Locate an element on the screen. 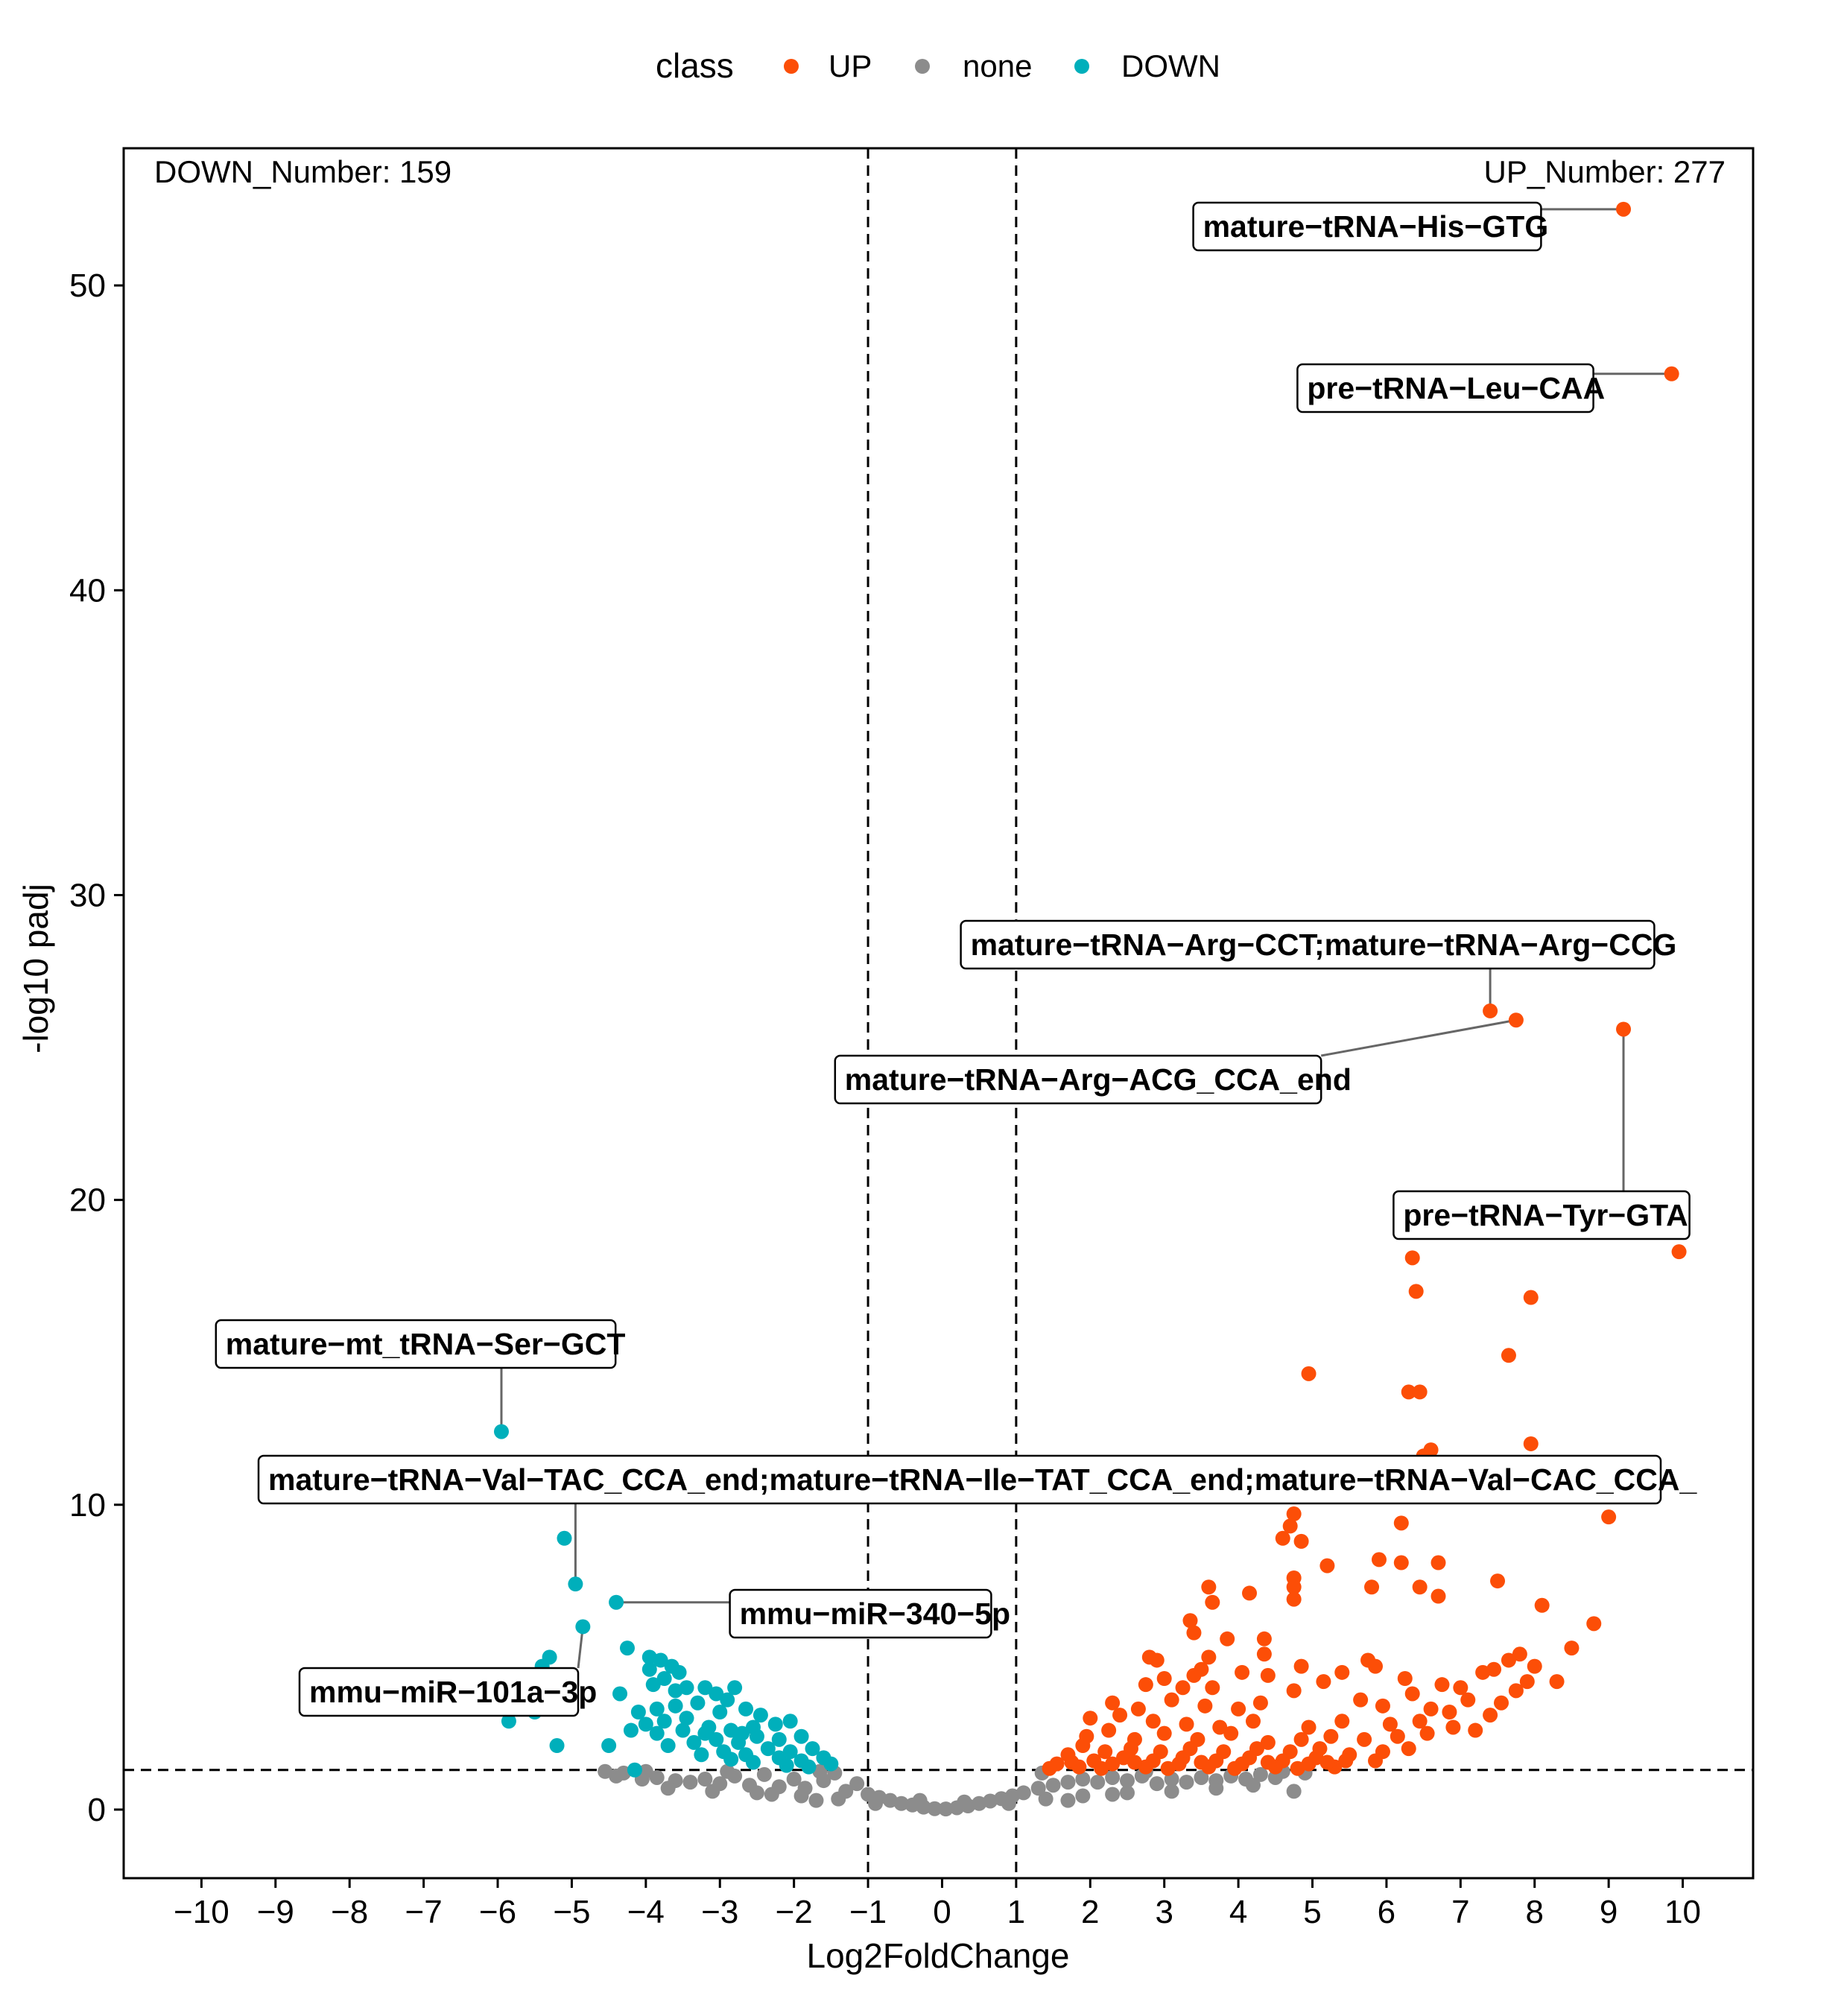 This screenshot has width=1844, height=2016. y-axis: 0 10 20 30 40 50 is located at coordinates (96, 1047).